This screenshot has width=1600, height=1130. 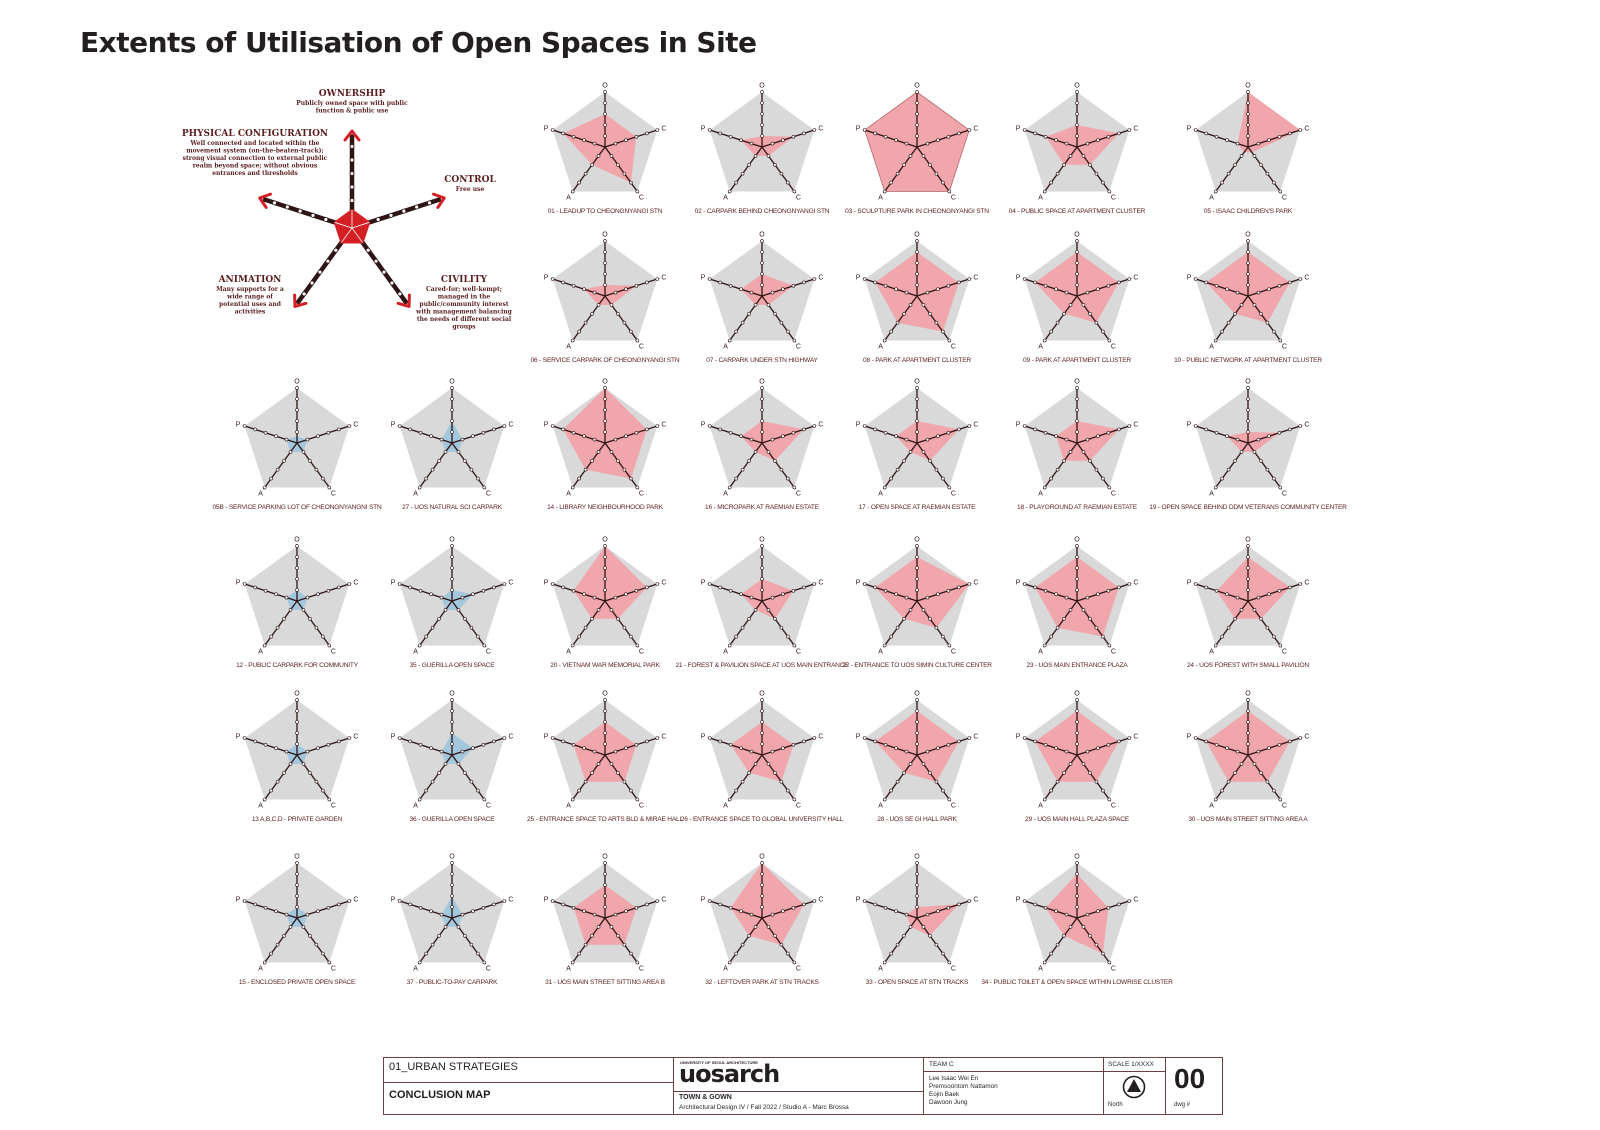 I want to click on radar-chart-label: 23 - UOS MAIN ENTRANCE PLAZA, so click(x=1077, y=665).